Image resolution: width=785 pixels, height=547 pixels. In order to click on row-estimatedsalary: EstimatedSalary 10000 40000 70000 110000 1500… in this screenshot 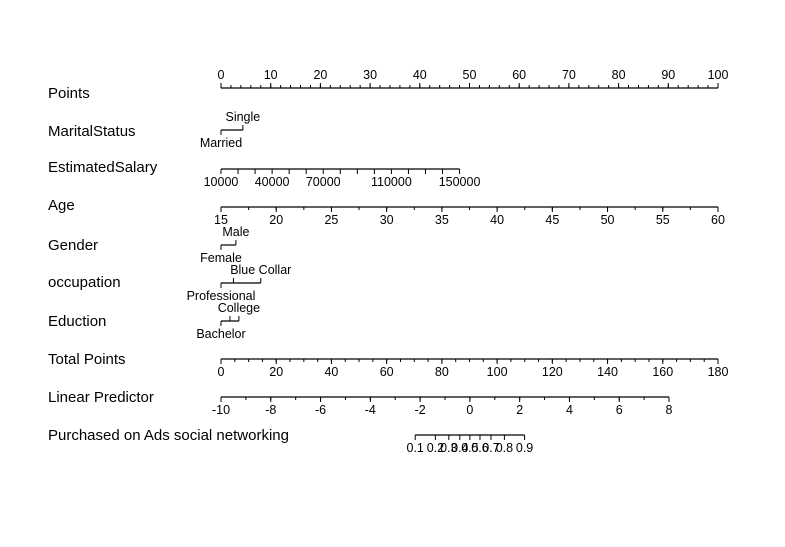, I will do `click(264, 174)`.